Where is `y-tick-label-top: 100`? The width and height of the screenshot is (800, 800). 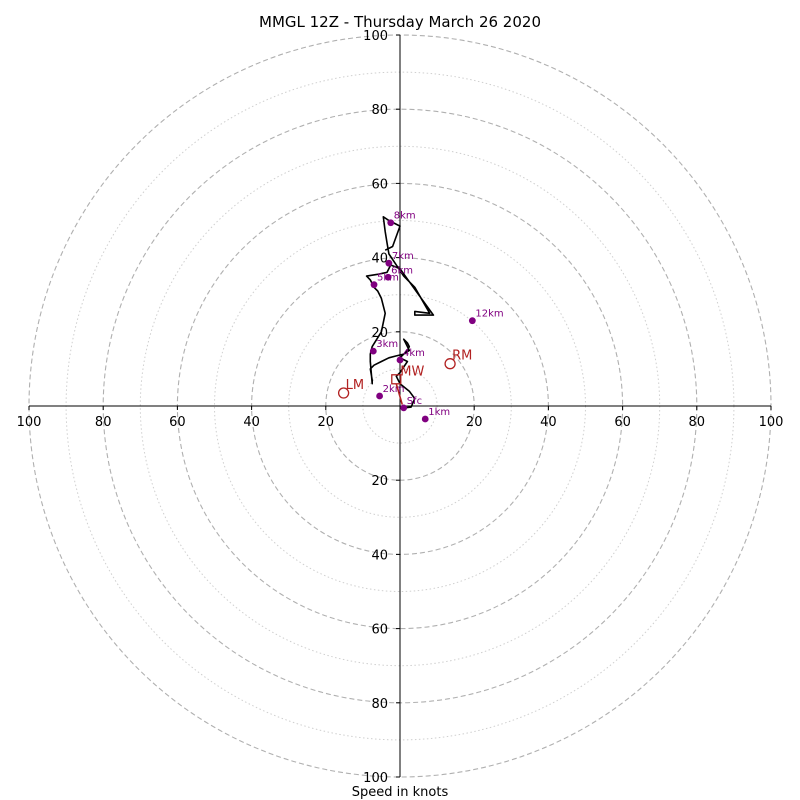
y-tick-label-top: 100 is located at coordinates (375, 36).